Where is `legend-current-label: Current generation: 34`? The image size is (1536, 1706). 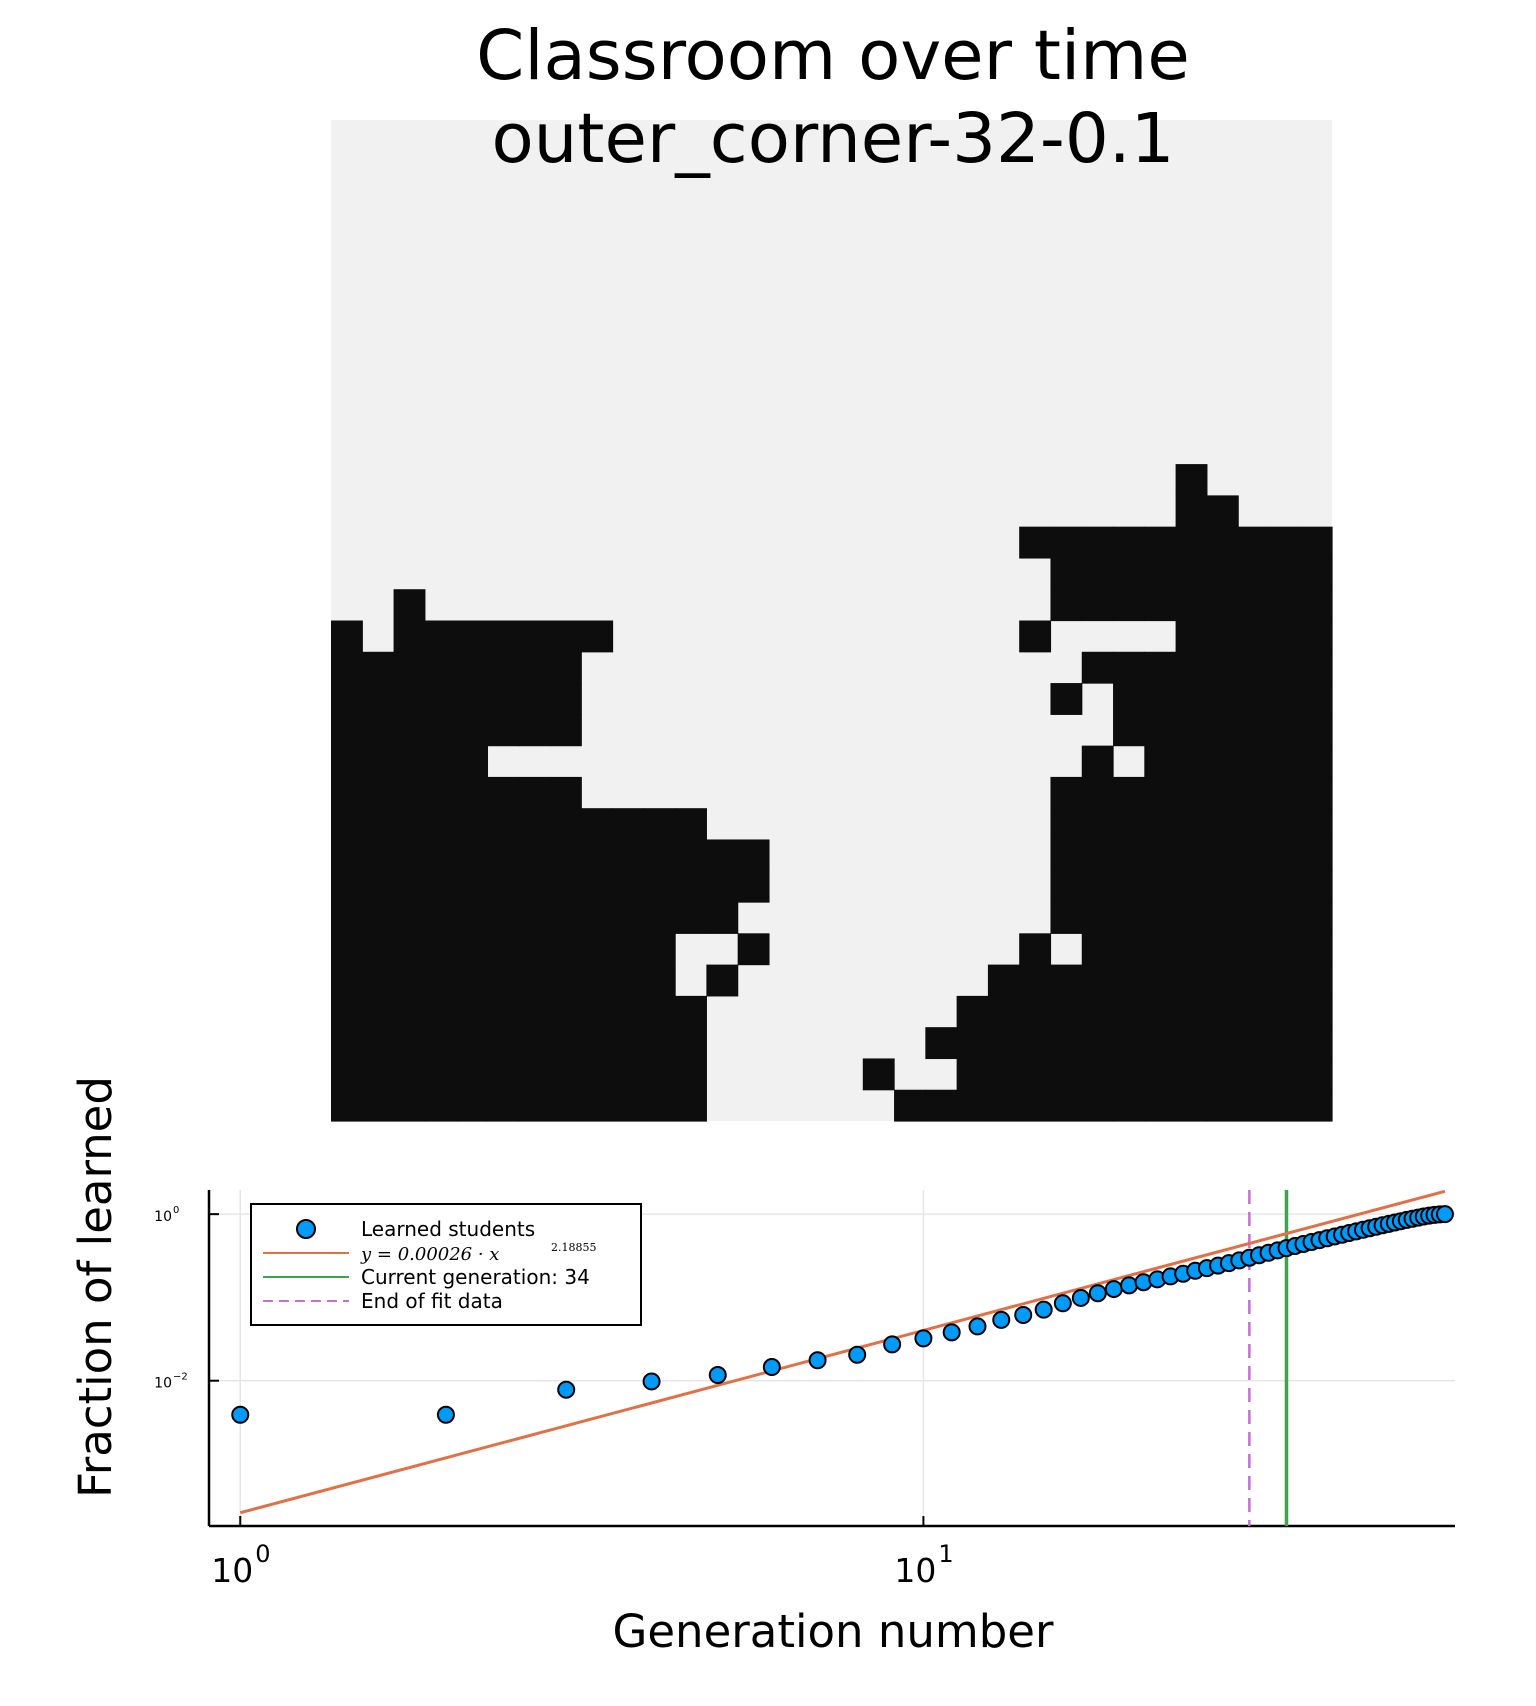 legend-current-label: Current generation: 34 is located at coordinates (475, 1277).